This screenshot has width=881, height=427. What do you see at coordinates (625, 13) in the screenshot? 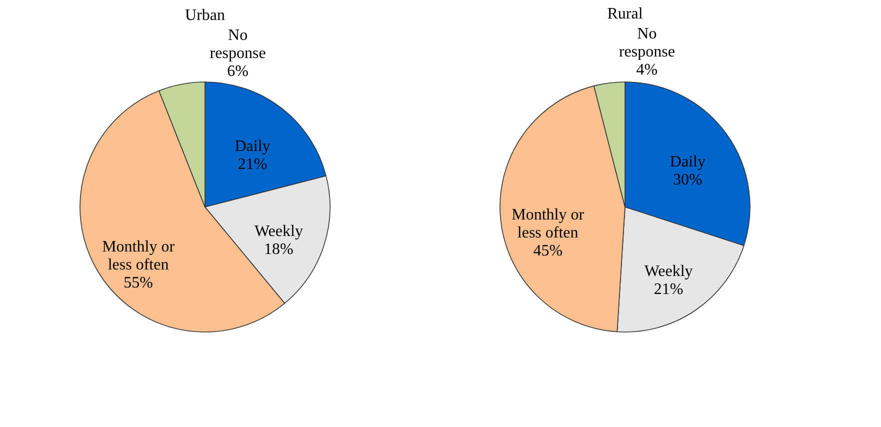
I see `chart-title: Rural` at bounding box center [625, 13].